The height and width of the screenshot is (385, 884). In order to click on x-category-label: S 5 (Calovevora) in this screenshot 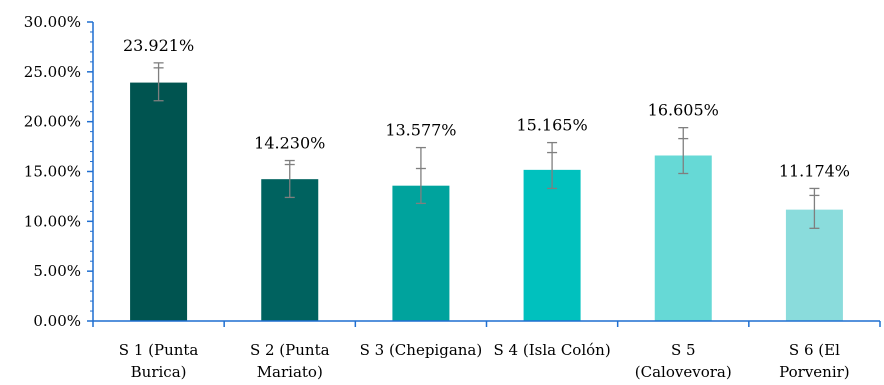, I will do `click(683, 361)`.